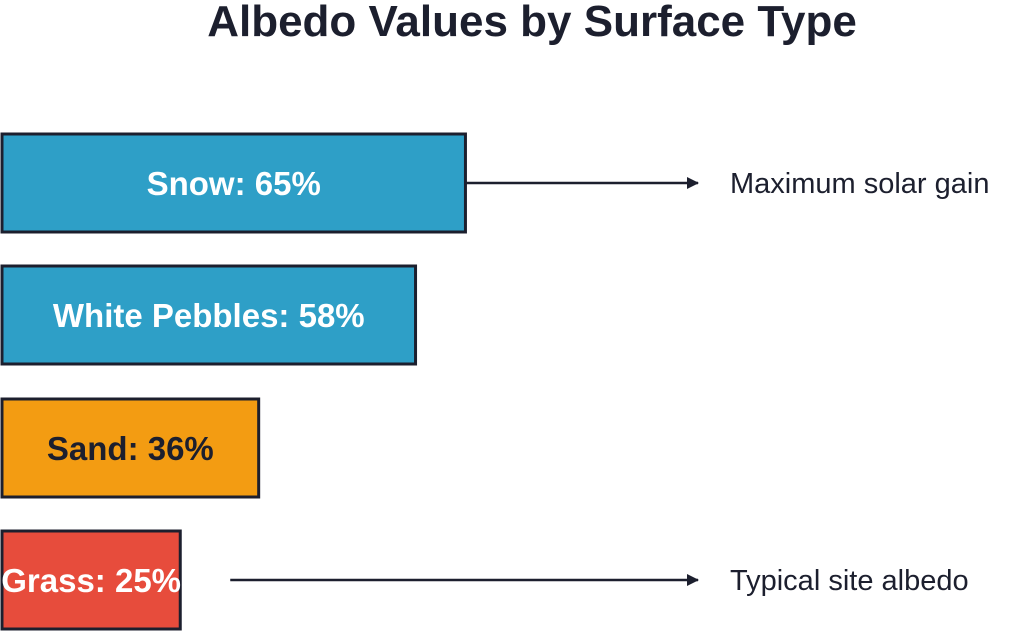  What do you see at coordinates (532, 23) in the screenshot?
I see `chart-title: Albedo Values by Surface Type` at bounding box center [532, 23].